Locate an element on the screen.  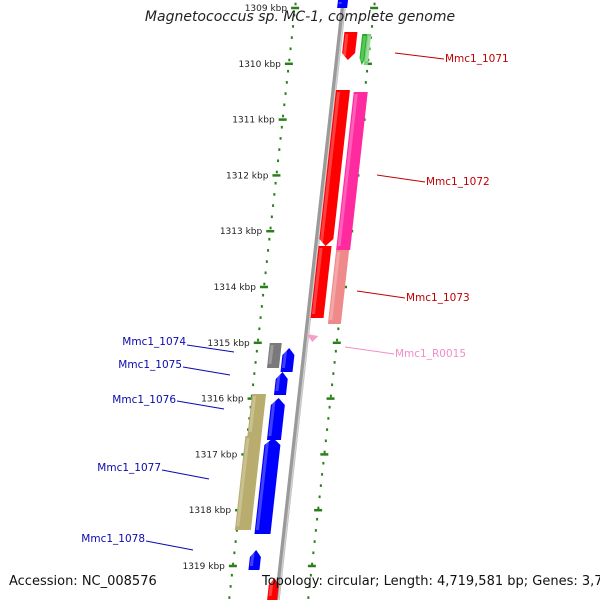
gene-mmc1-1077b is located at coordinates (248, 483).